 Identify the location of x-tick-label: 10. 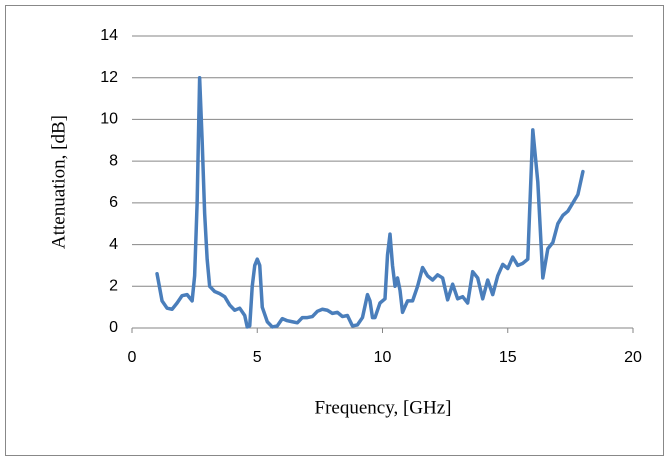
(383, 357).